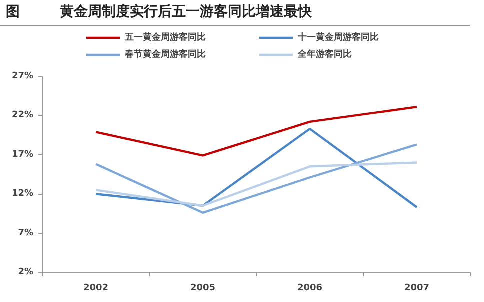  Describe the element at coordinates (166, 54) in the screenshot. I see `legend-label: 春节黄金周游客同比` at that location.